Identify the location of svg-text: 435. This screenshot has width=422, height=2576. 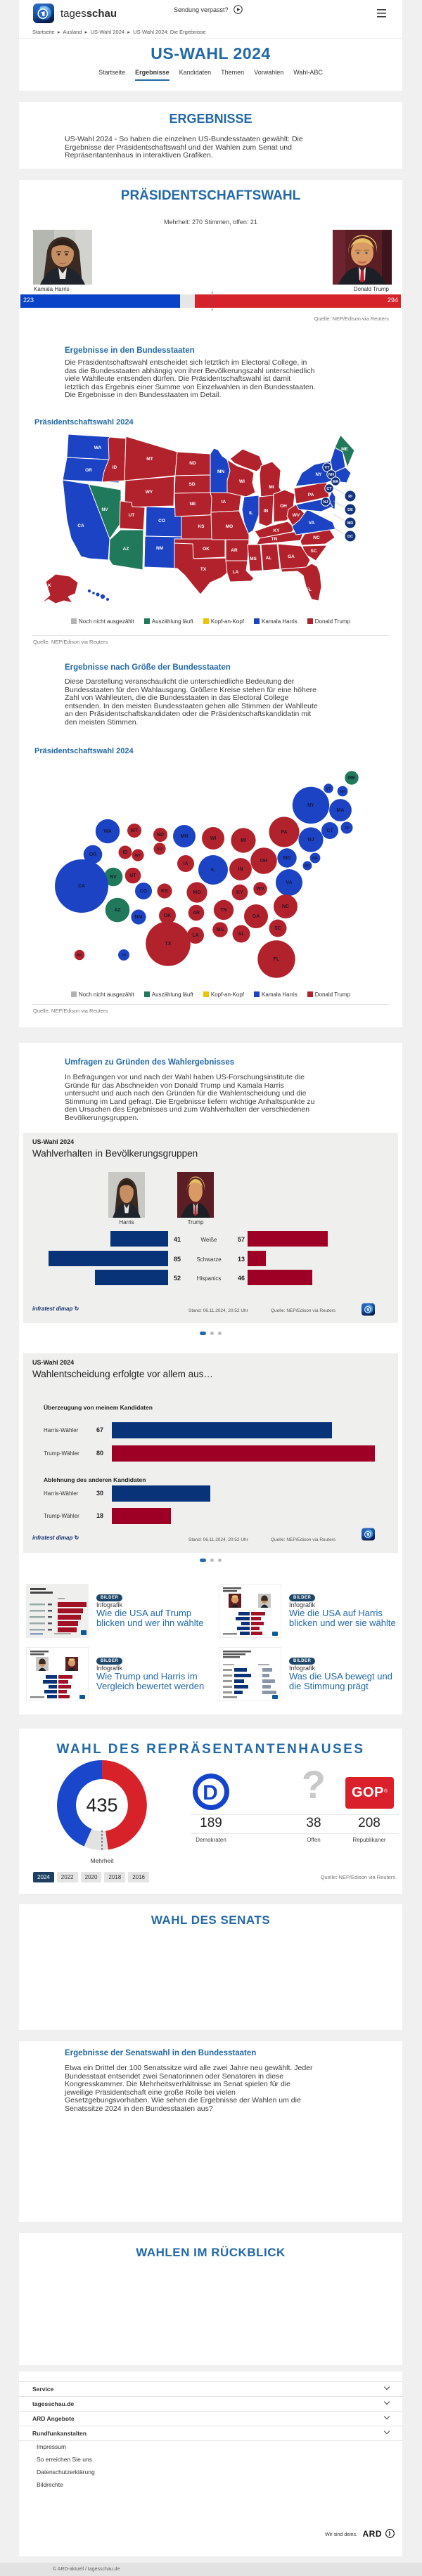
(102, 1805).